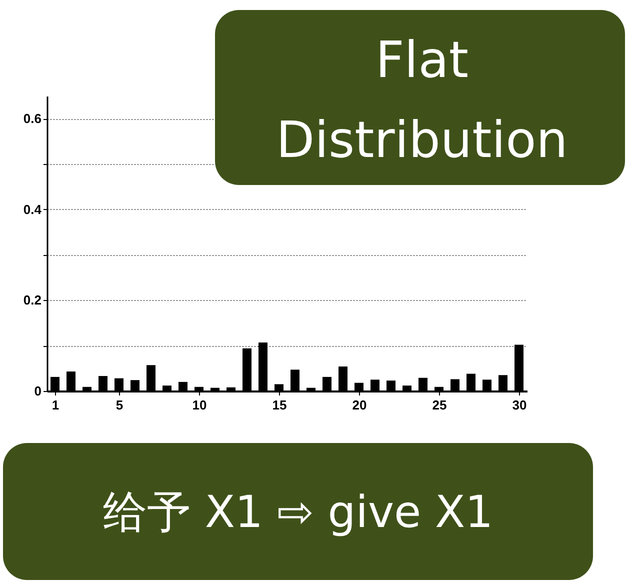 The image size is (627, 583). I want to click on x-tick-label: 5, so click(120, 405).